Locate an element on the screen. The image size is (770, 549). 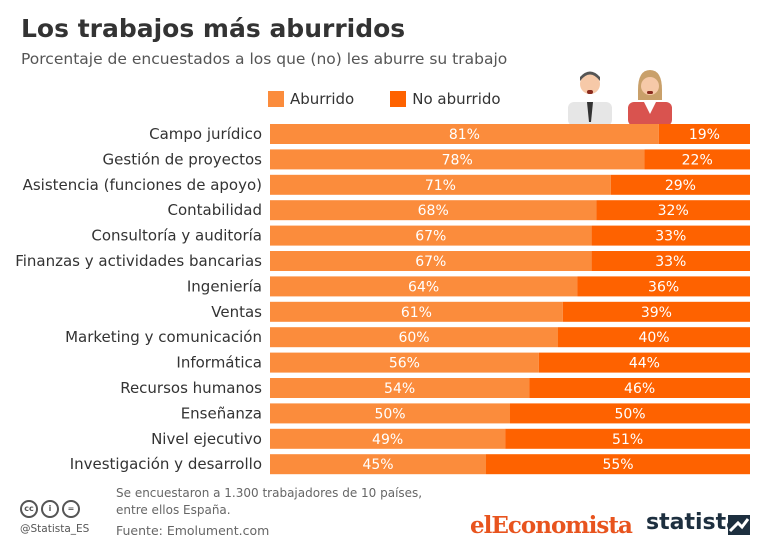
legend-item-aburrido: Aburrido is located at coordinates (311, 99).